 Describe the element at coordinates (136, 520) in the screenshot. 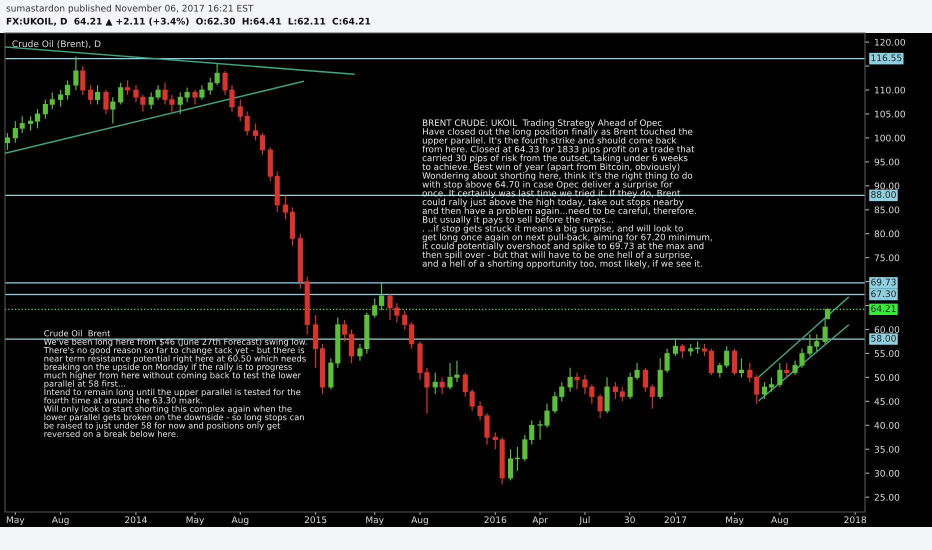

I see `x-tick-label: 2014` at that location.